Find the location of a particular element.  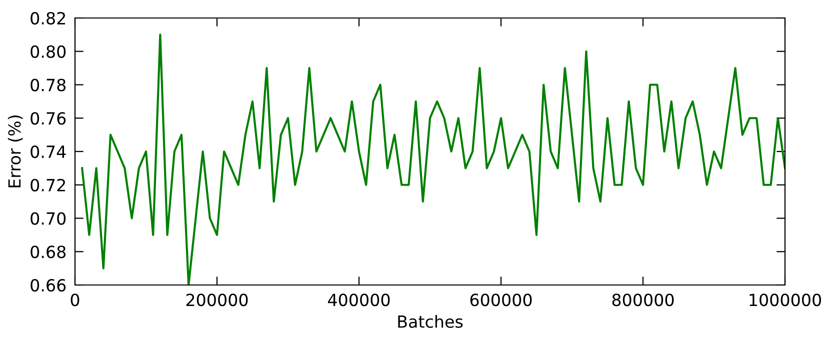

x-tick-label: 600000 is located at coordinates (501, 300).